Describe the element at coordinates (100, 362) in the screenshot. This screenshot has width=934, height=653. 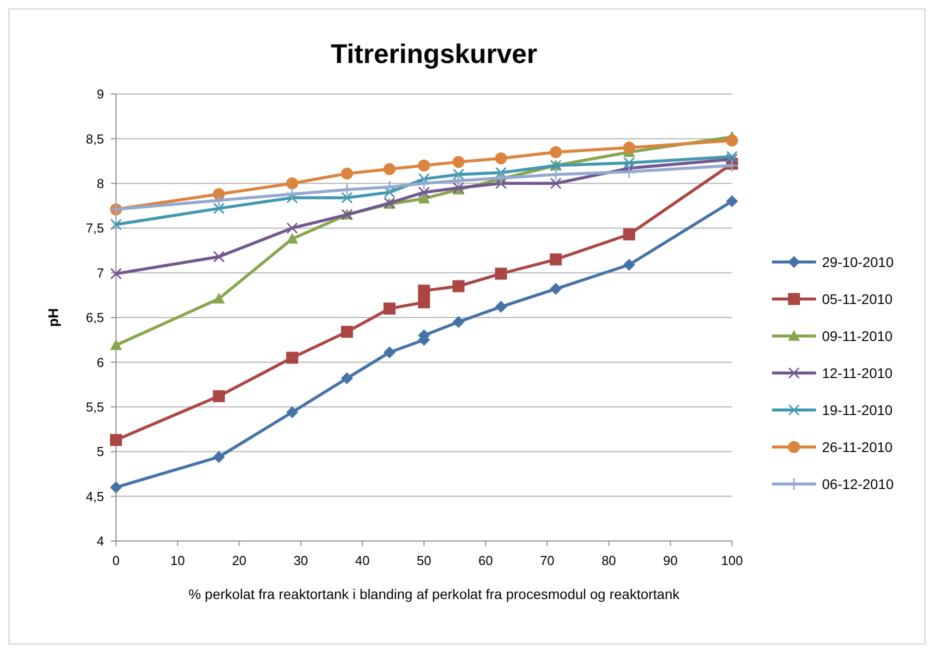
I see `y-tick-label: 6` at that location.